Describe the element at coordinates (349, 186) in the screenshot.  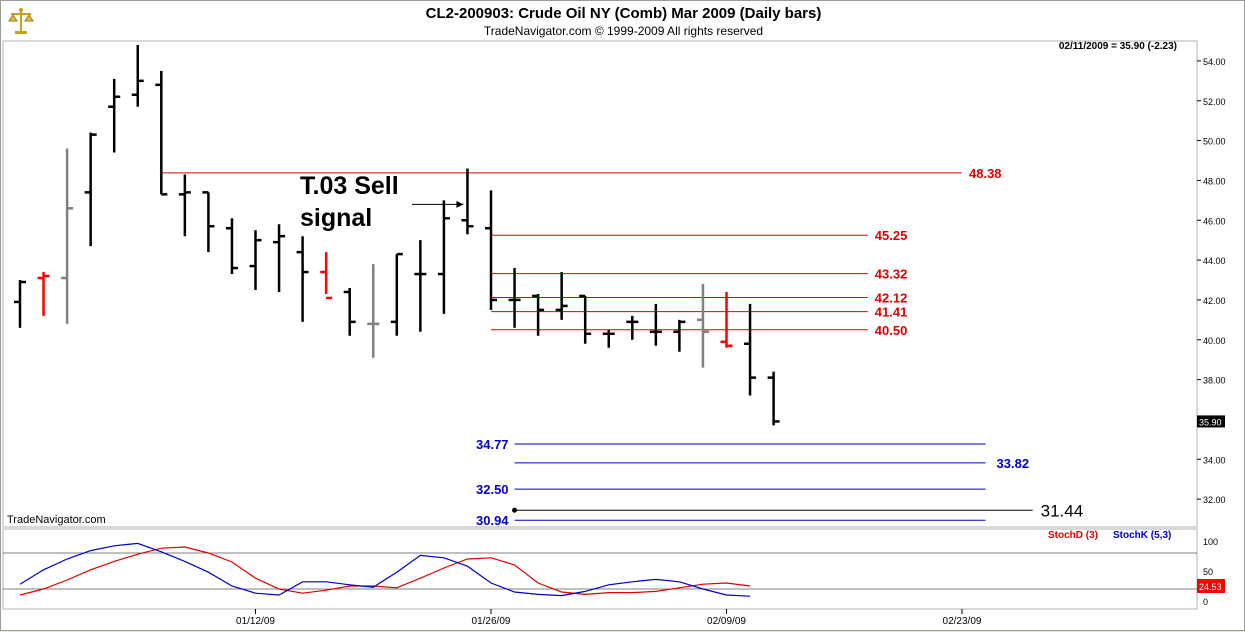
I see `annotation-line1: T.03 Sell` at that location.